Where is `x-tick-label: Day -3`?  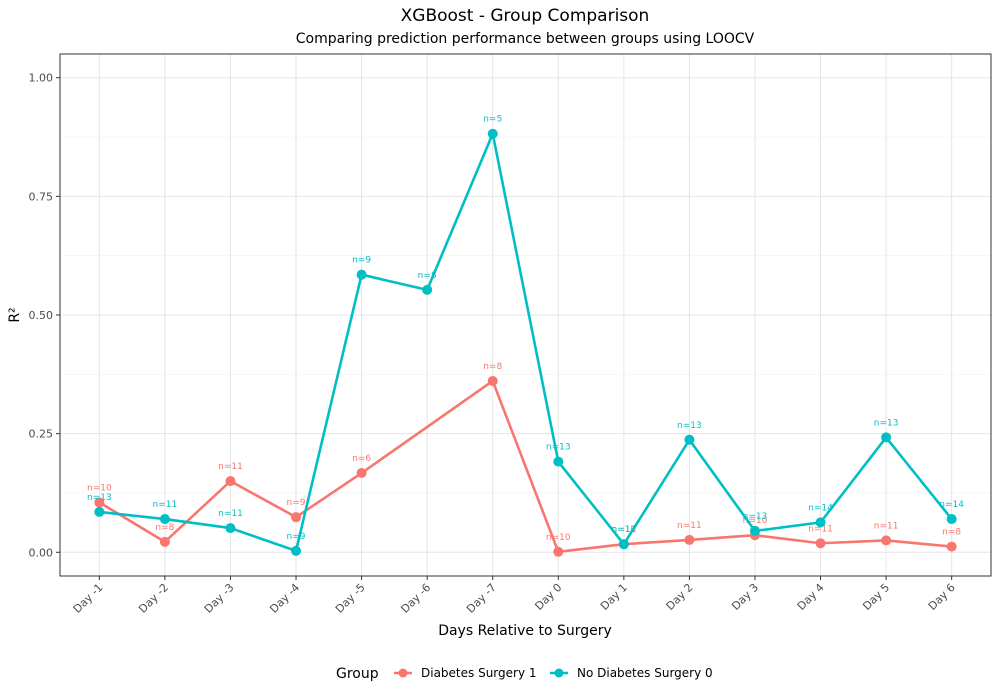 x-tick-label: Day -3 is located at coordinates (219, 598).